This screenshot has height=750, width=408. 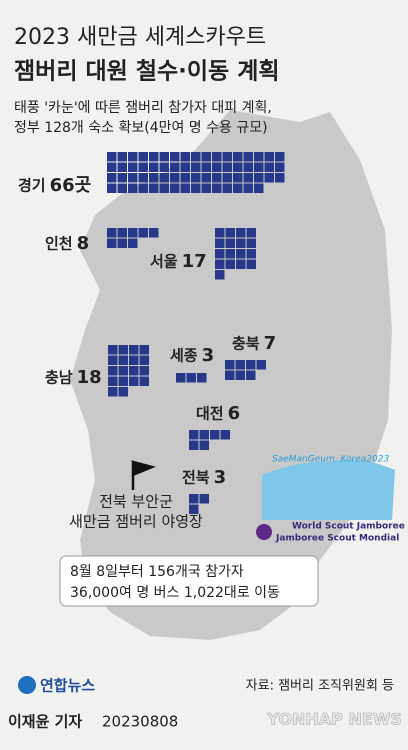 I want to click on region-label: 인천, so click(x=59, y=244).